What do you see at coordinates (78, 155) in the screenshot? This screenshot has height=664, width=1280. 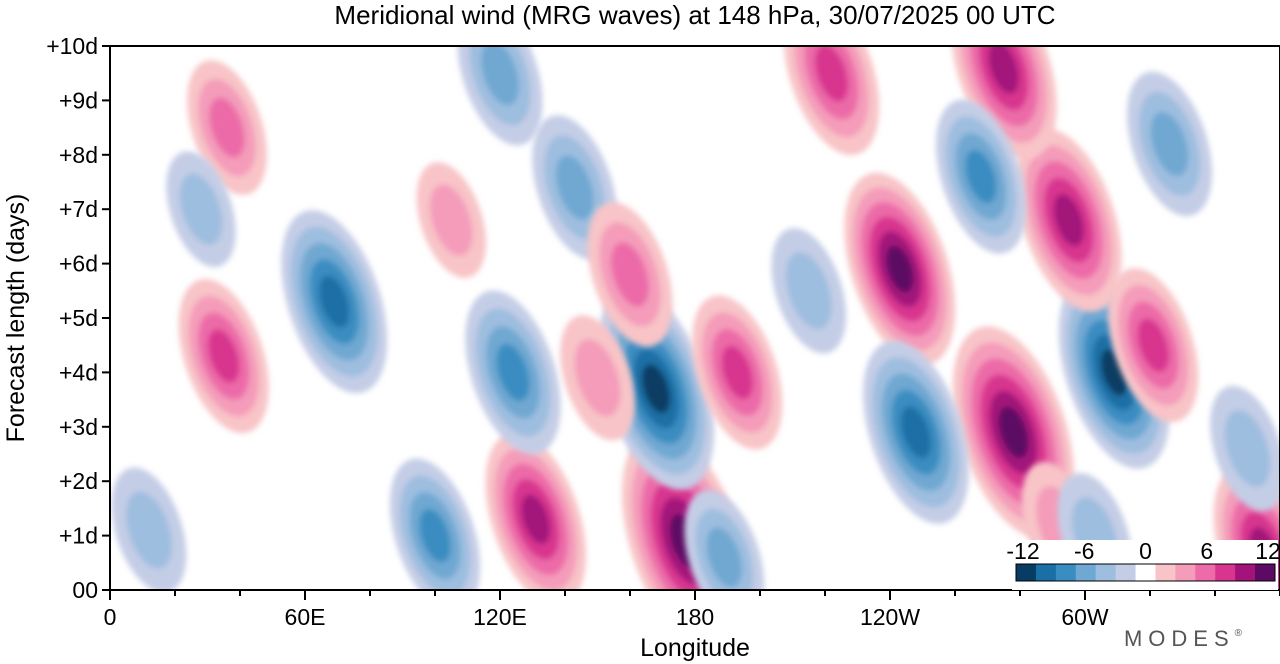 I see `y-tick-label: +8d` at bounding box center [78, 155].